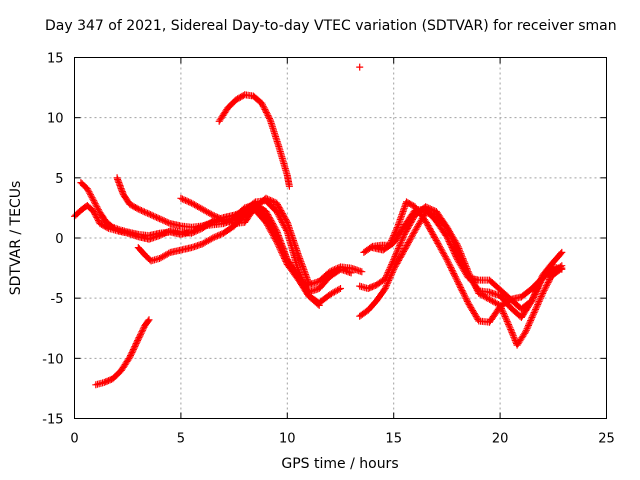  Describe the element at coordinates (393, 439) in the screenshot. I see `x-tick-label: 15` at that location.